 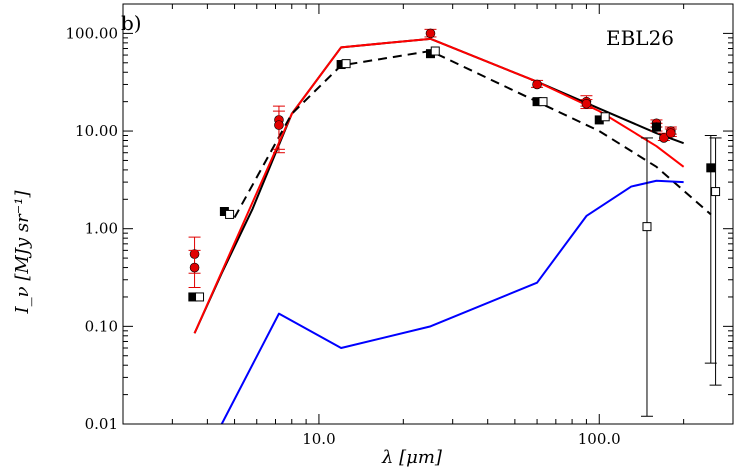 What do you see at coordinates (599, 439) in the screenshot?
I see `x-tick-label: 100.0` at bounding box center [599, 439].